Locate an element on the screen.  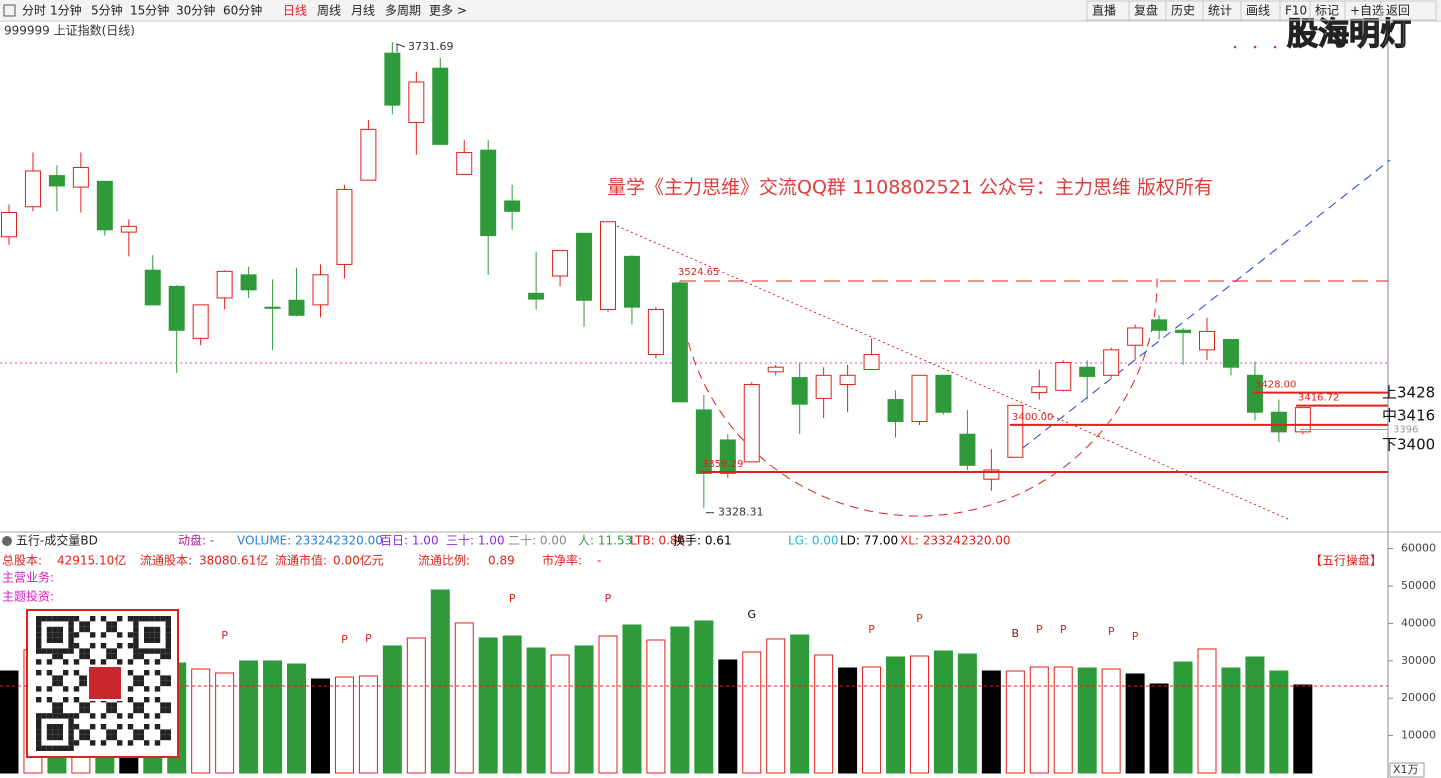
toolbar-button: 复盘 is located at coordinates (1146, 10).